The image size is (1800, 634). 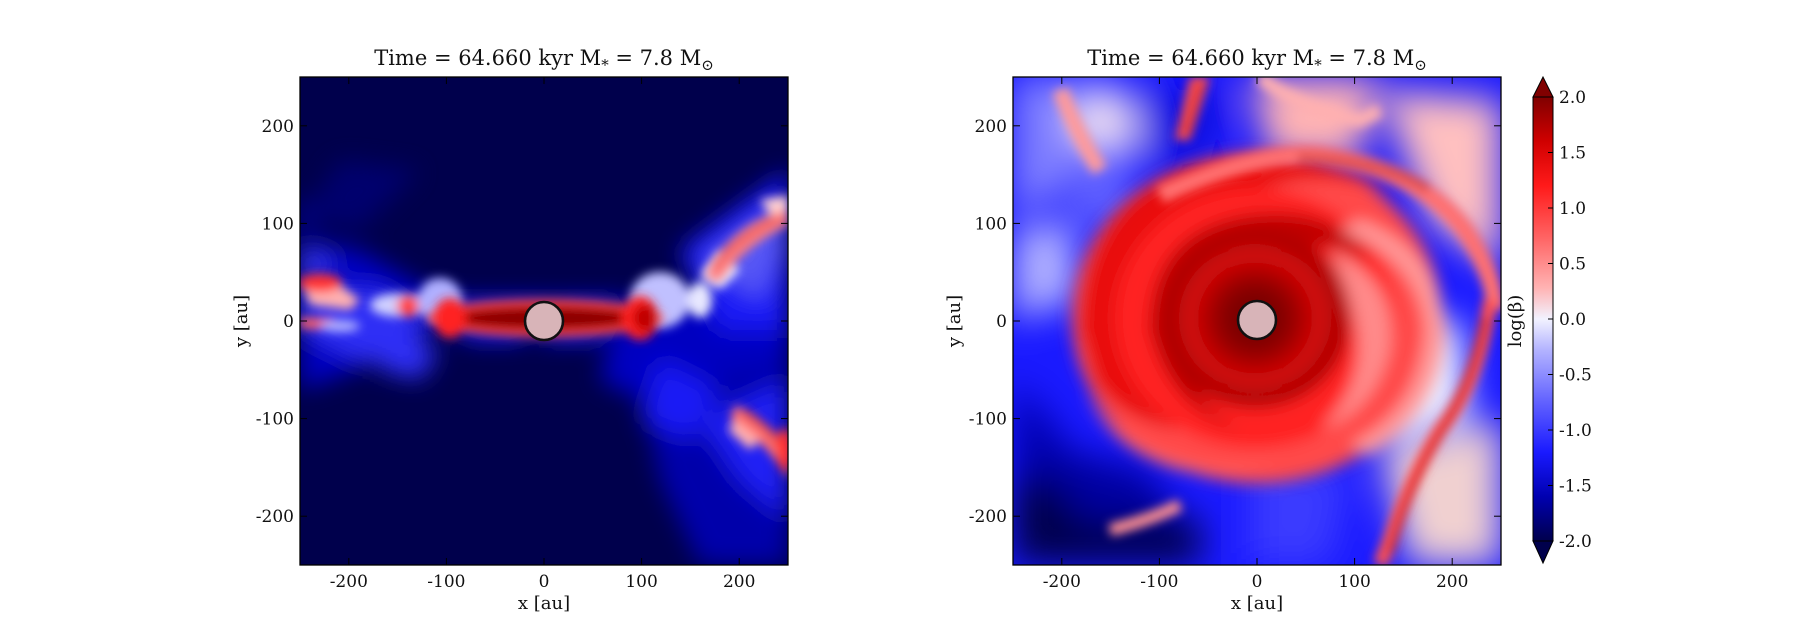 I want to click on colorbar-extend-min, so click(x=1543, y=552).